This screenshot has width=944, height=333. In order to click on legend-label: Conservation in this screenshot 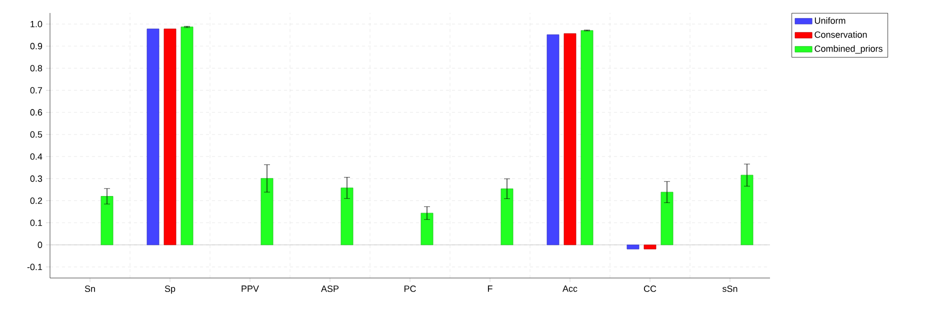, I will do `click(840, 34)`.